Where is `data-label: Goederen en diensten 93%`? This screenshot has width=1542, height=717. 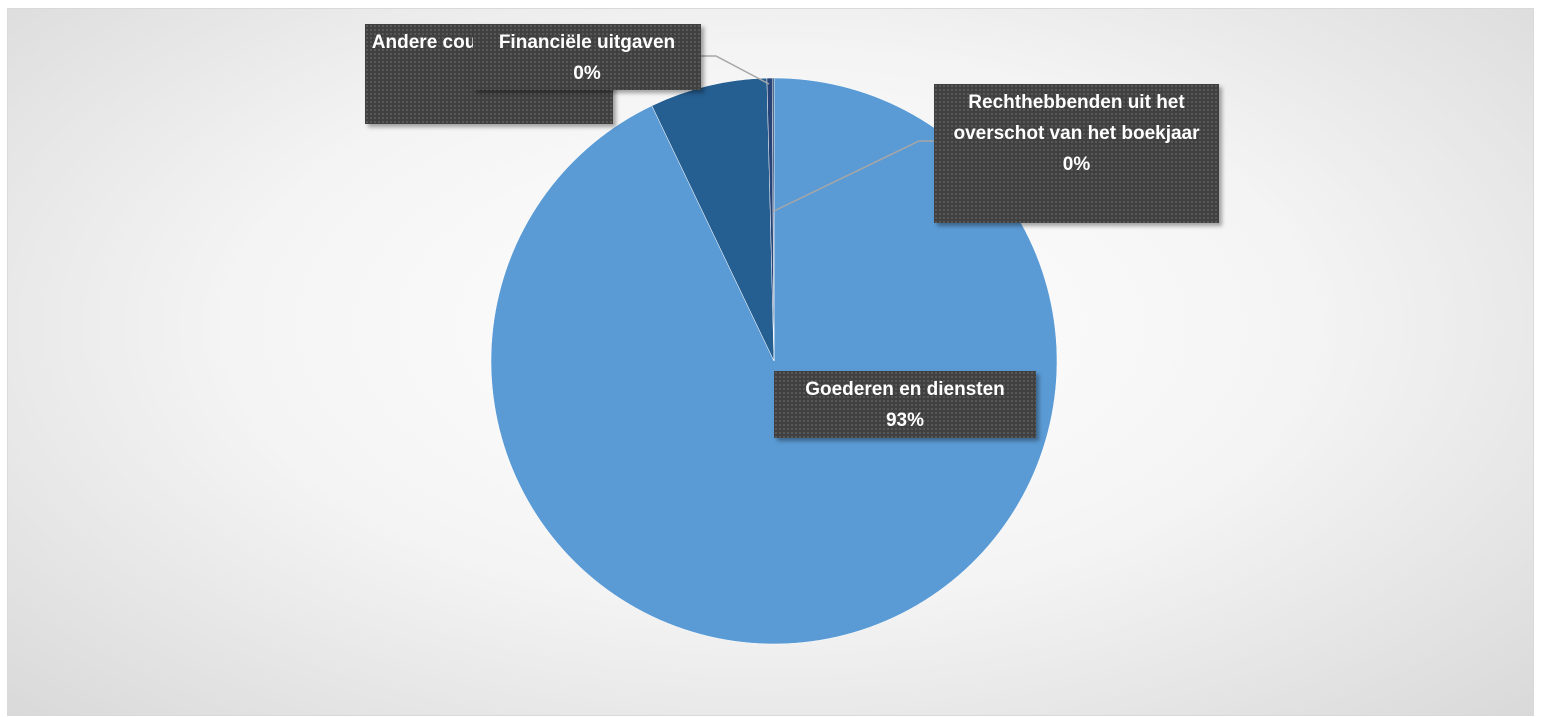
data-label: Goederen en diensten 93% is located at coordinates (905, 404).